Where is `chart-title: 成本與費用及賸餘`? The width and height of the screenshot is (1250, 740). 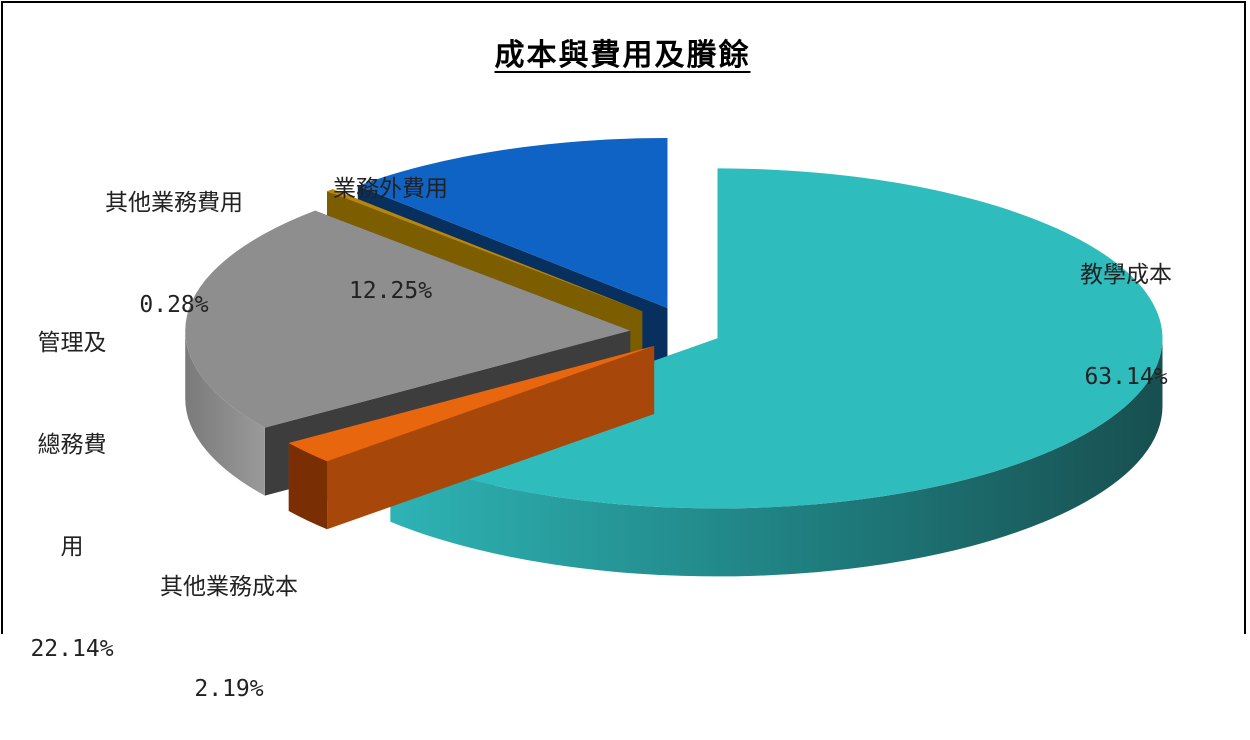
chart-title: 成本與費用及賸餘 is located at coordinates (622, 55).